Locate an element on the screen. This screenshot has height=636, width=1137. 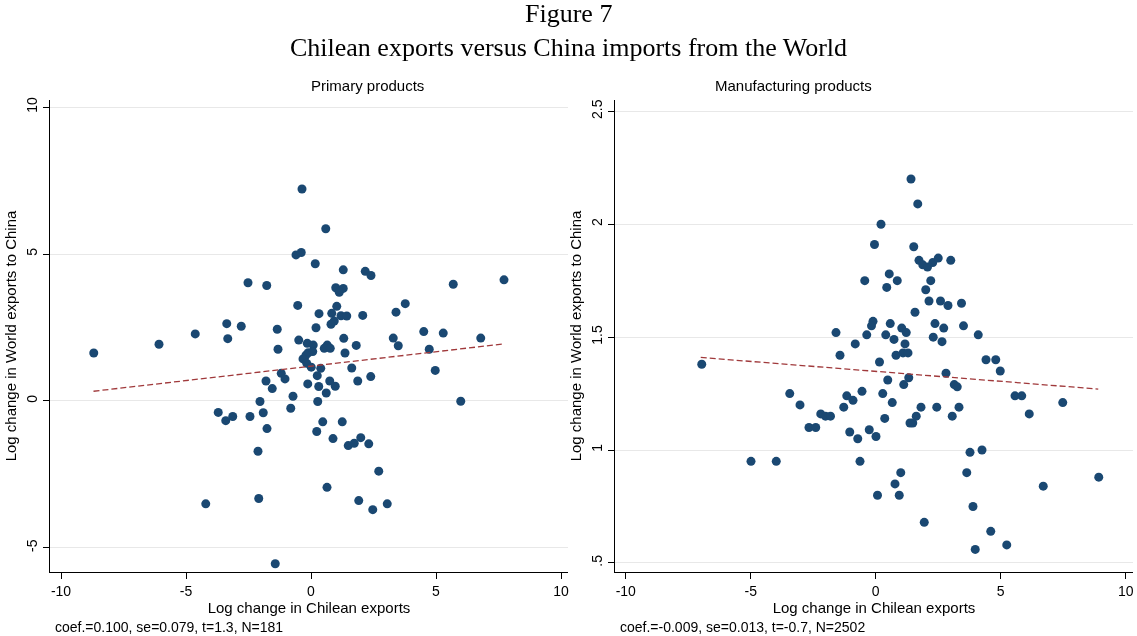
text: coef.=0.100, se=0.079, t=1.3, N=181 is located at coordinates (169, 627).